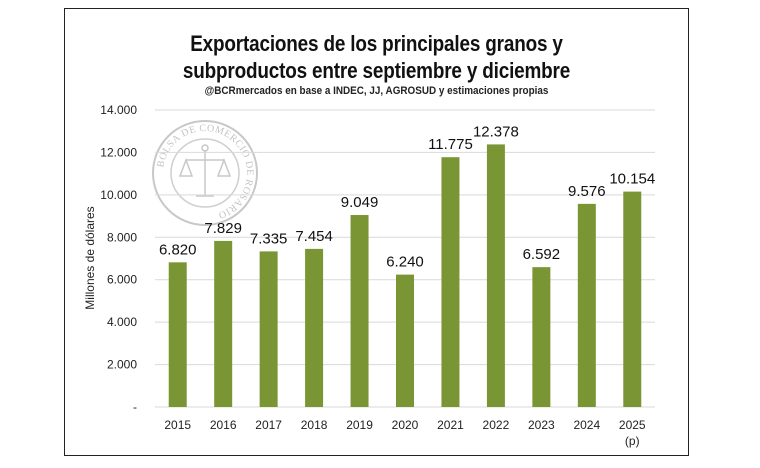 The width and height of the screenshot is (760, 468). I want to click on x-tick-label: 2022, so click(496, 425).